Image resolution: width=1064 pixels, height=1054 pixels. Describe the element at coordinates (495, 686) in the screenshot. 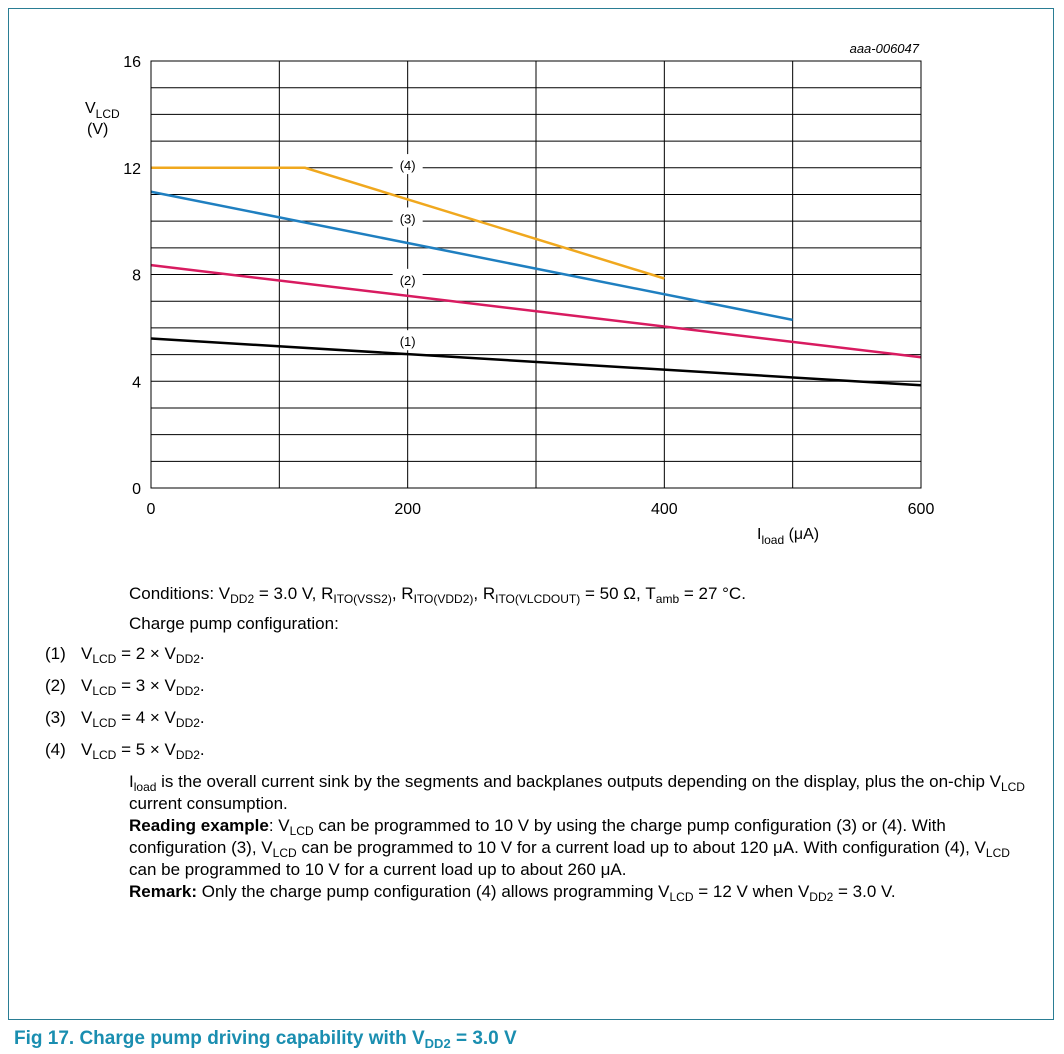

I see `config-item-2: (2) VLCD = 3 × VDD2.` at that location.